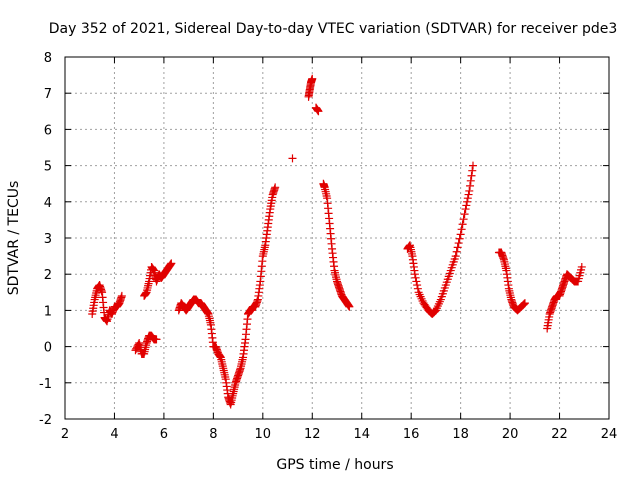 The height and width of the screenshot is (480, 640). I want to click on y-tick-label: -1, so click(45, 384).